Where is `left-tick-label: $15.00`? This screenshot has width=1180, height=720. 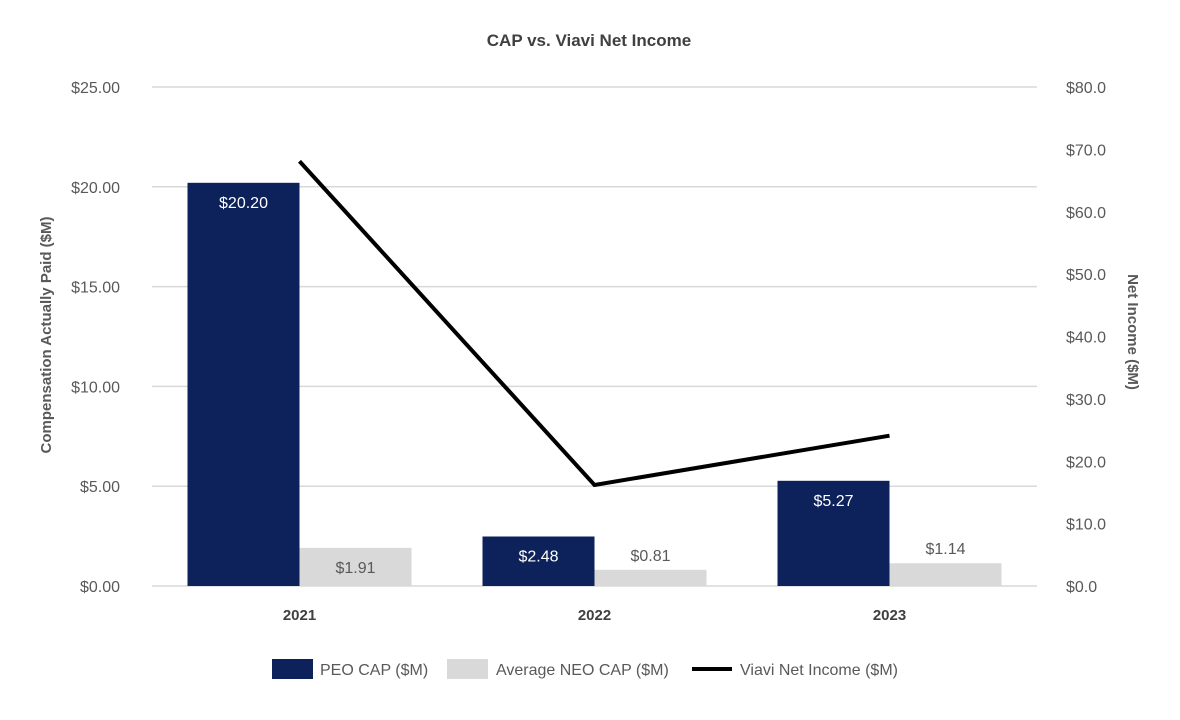
left-tick-label: $15.00 is located at coordinates (95, 288).